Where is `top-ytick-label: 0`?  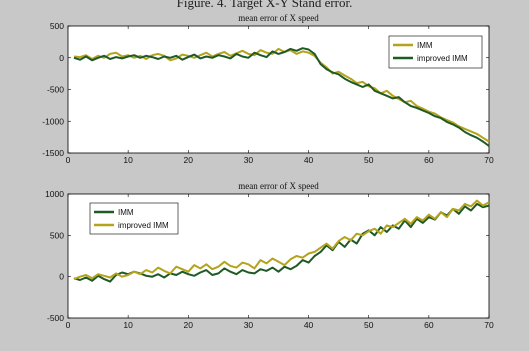 top-ytick-label: 0 is located at coordinates (61, 58).